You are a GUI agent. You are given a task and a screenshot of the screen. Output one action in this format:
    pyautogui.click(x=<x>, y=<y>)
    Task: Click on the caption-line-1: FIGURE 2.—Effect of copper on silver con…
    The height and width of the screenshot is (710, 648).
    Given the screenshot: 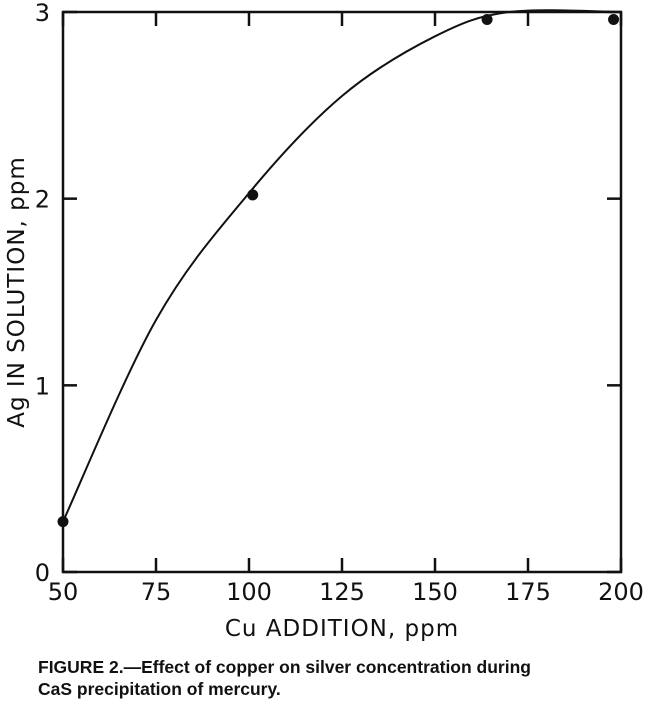 What is the action you would take?
    pyautogui.click(x=284, y=667)
    